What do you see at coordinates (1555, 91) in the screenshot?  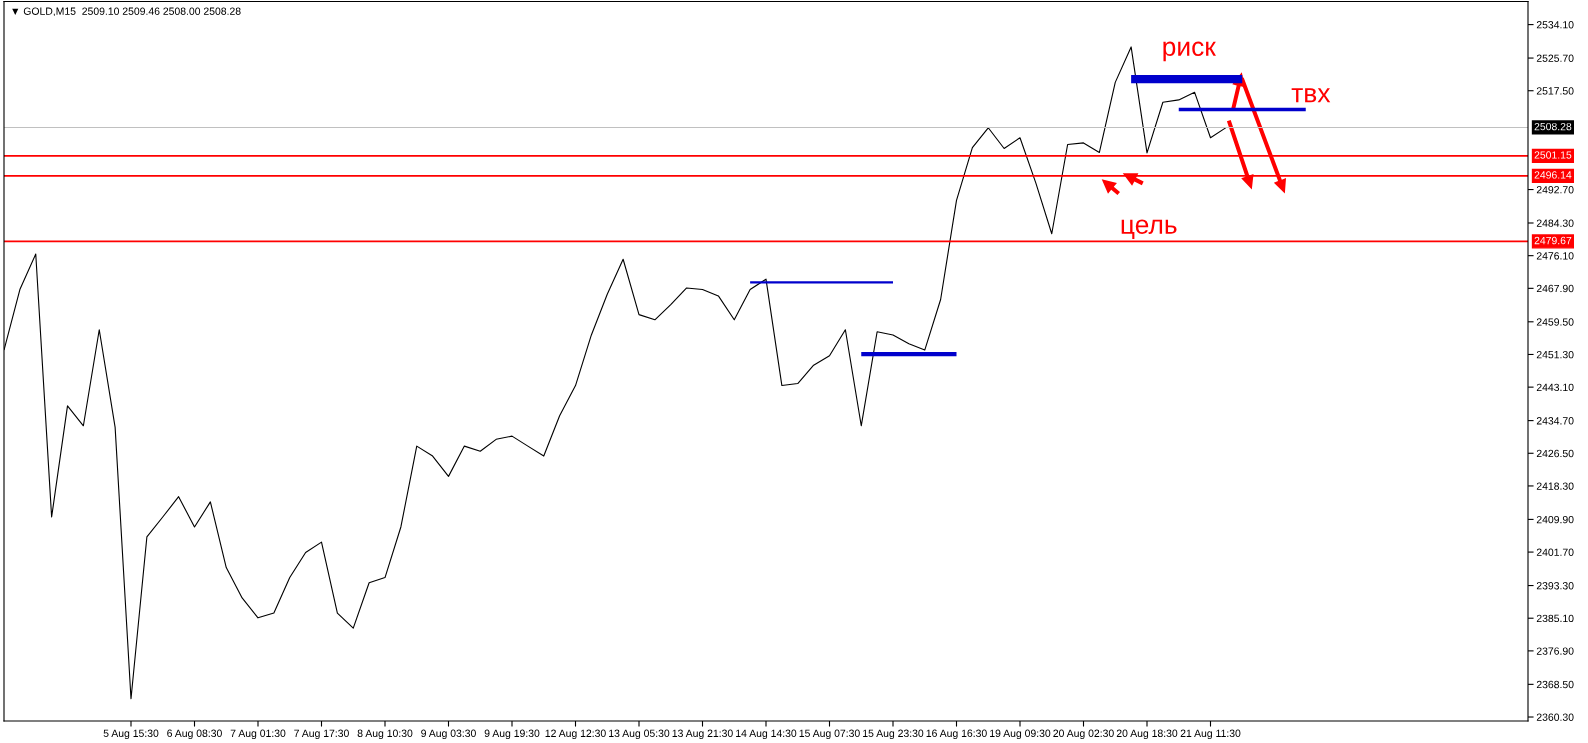 I see `y-tick-label: 2517.50` at bounding box center [1555, 91].